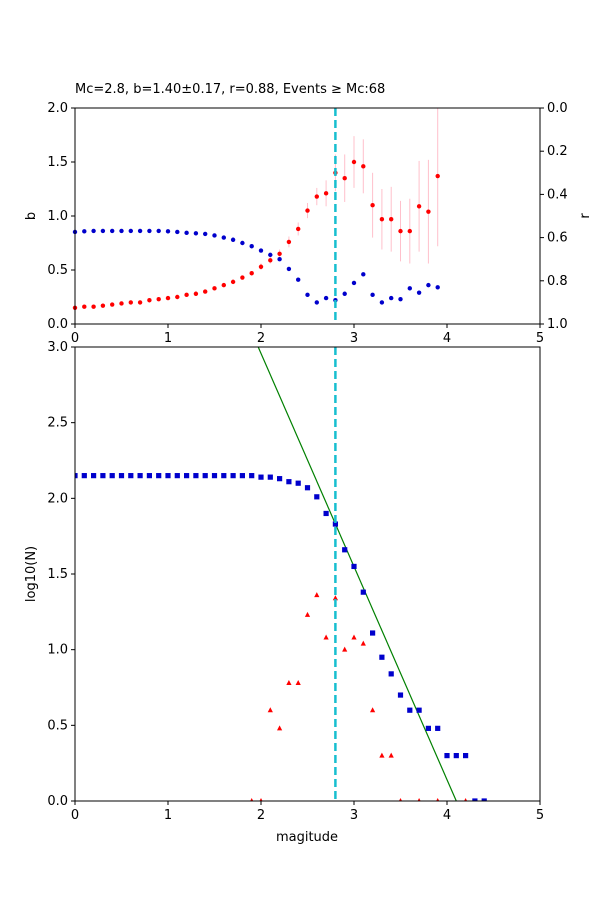  What do you see at coordinates (57, 423) in the screenshot?
I see `bottom-y-tick-label: 2.5` at bounding box center [57, 423].